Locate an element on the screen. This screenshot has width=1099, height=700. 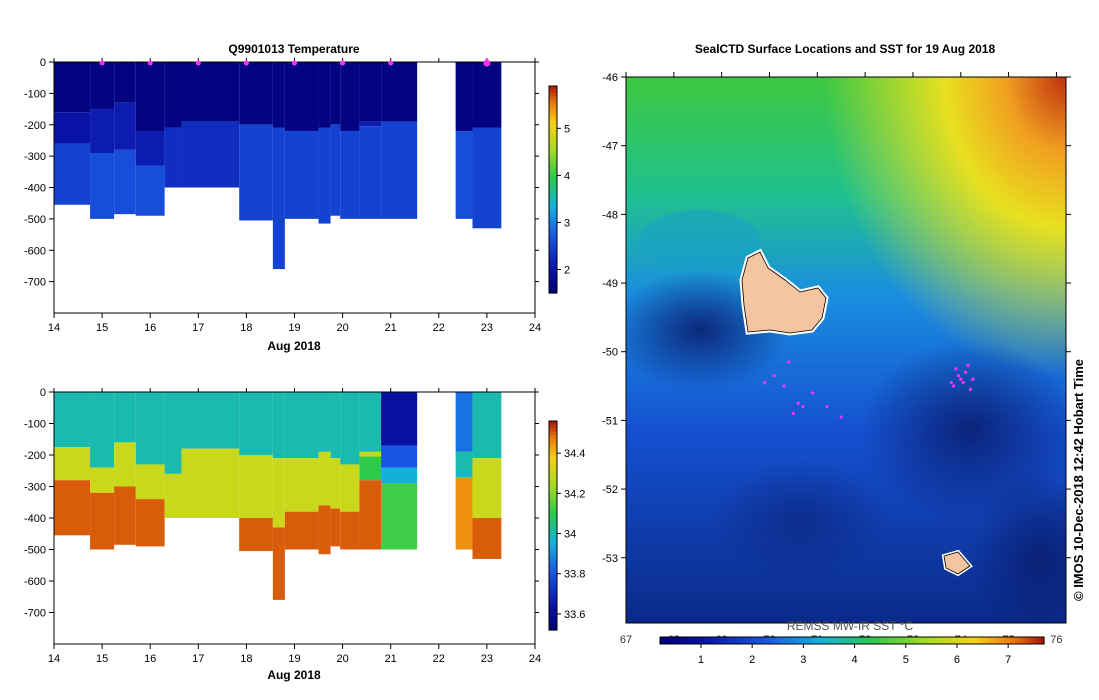
x-tick-label: 22 is located at coordinates (439, 328).